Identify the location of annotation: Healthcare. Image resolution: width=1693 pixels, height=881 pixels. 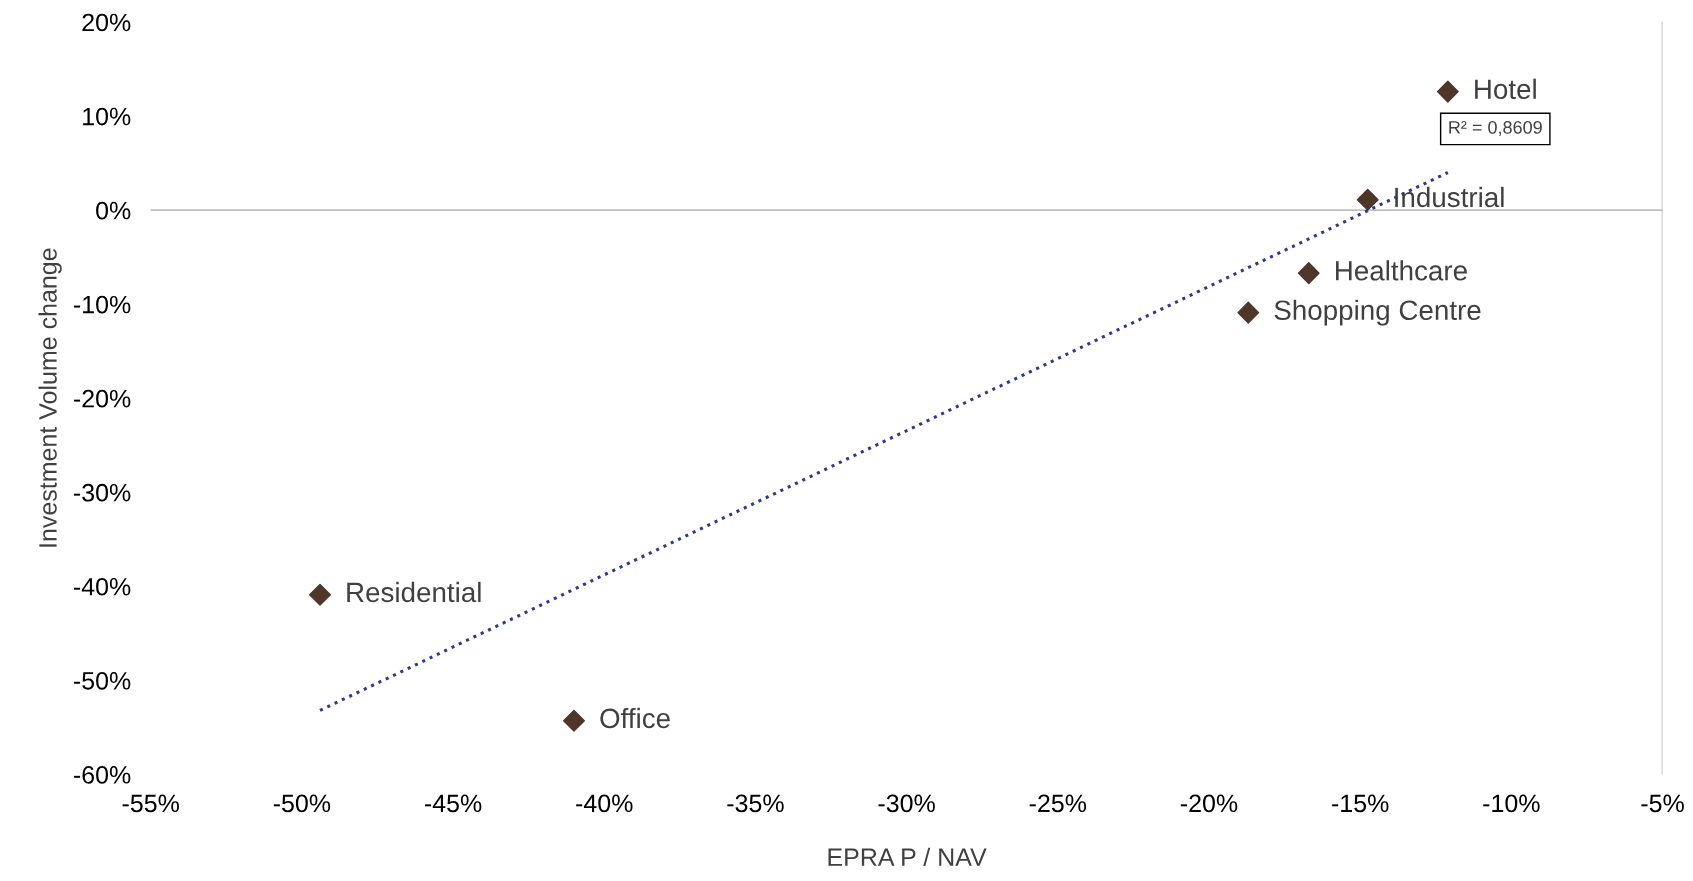
(1401, 270).